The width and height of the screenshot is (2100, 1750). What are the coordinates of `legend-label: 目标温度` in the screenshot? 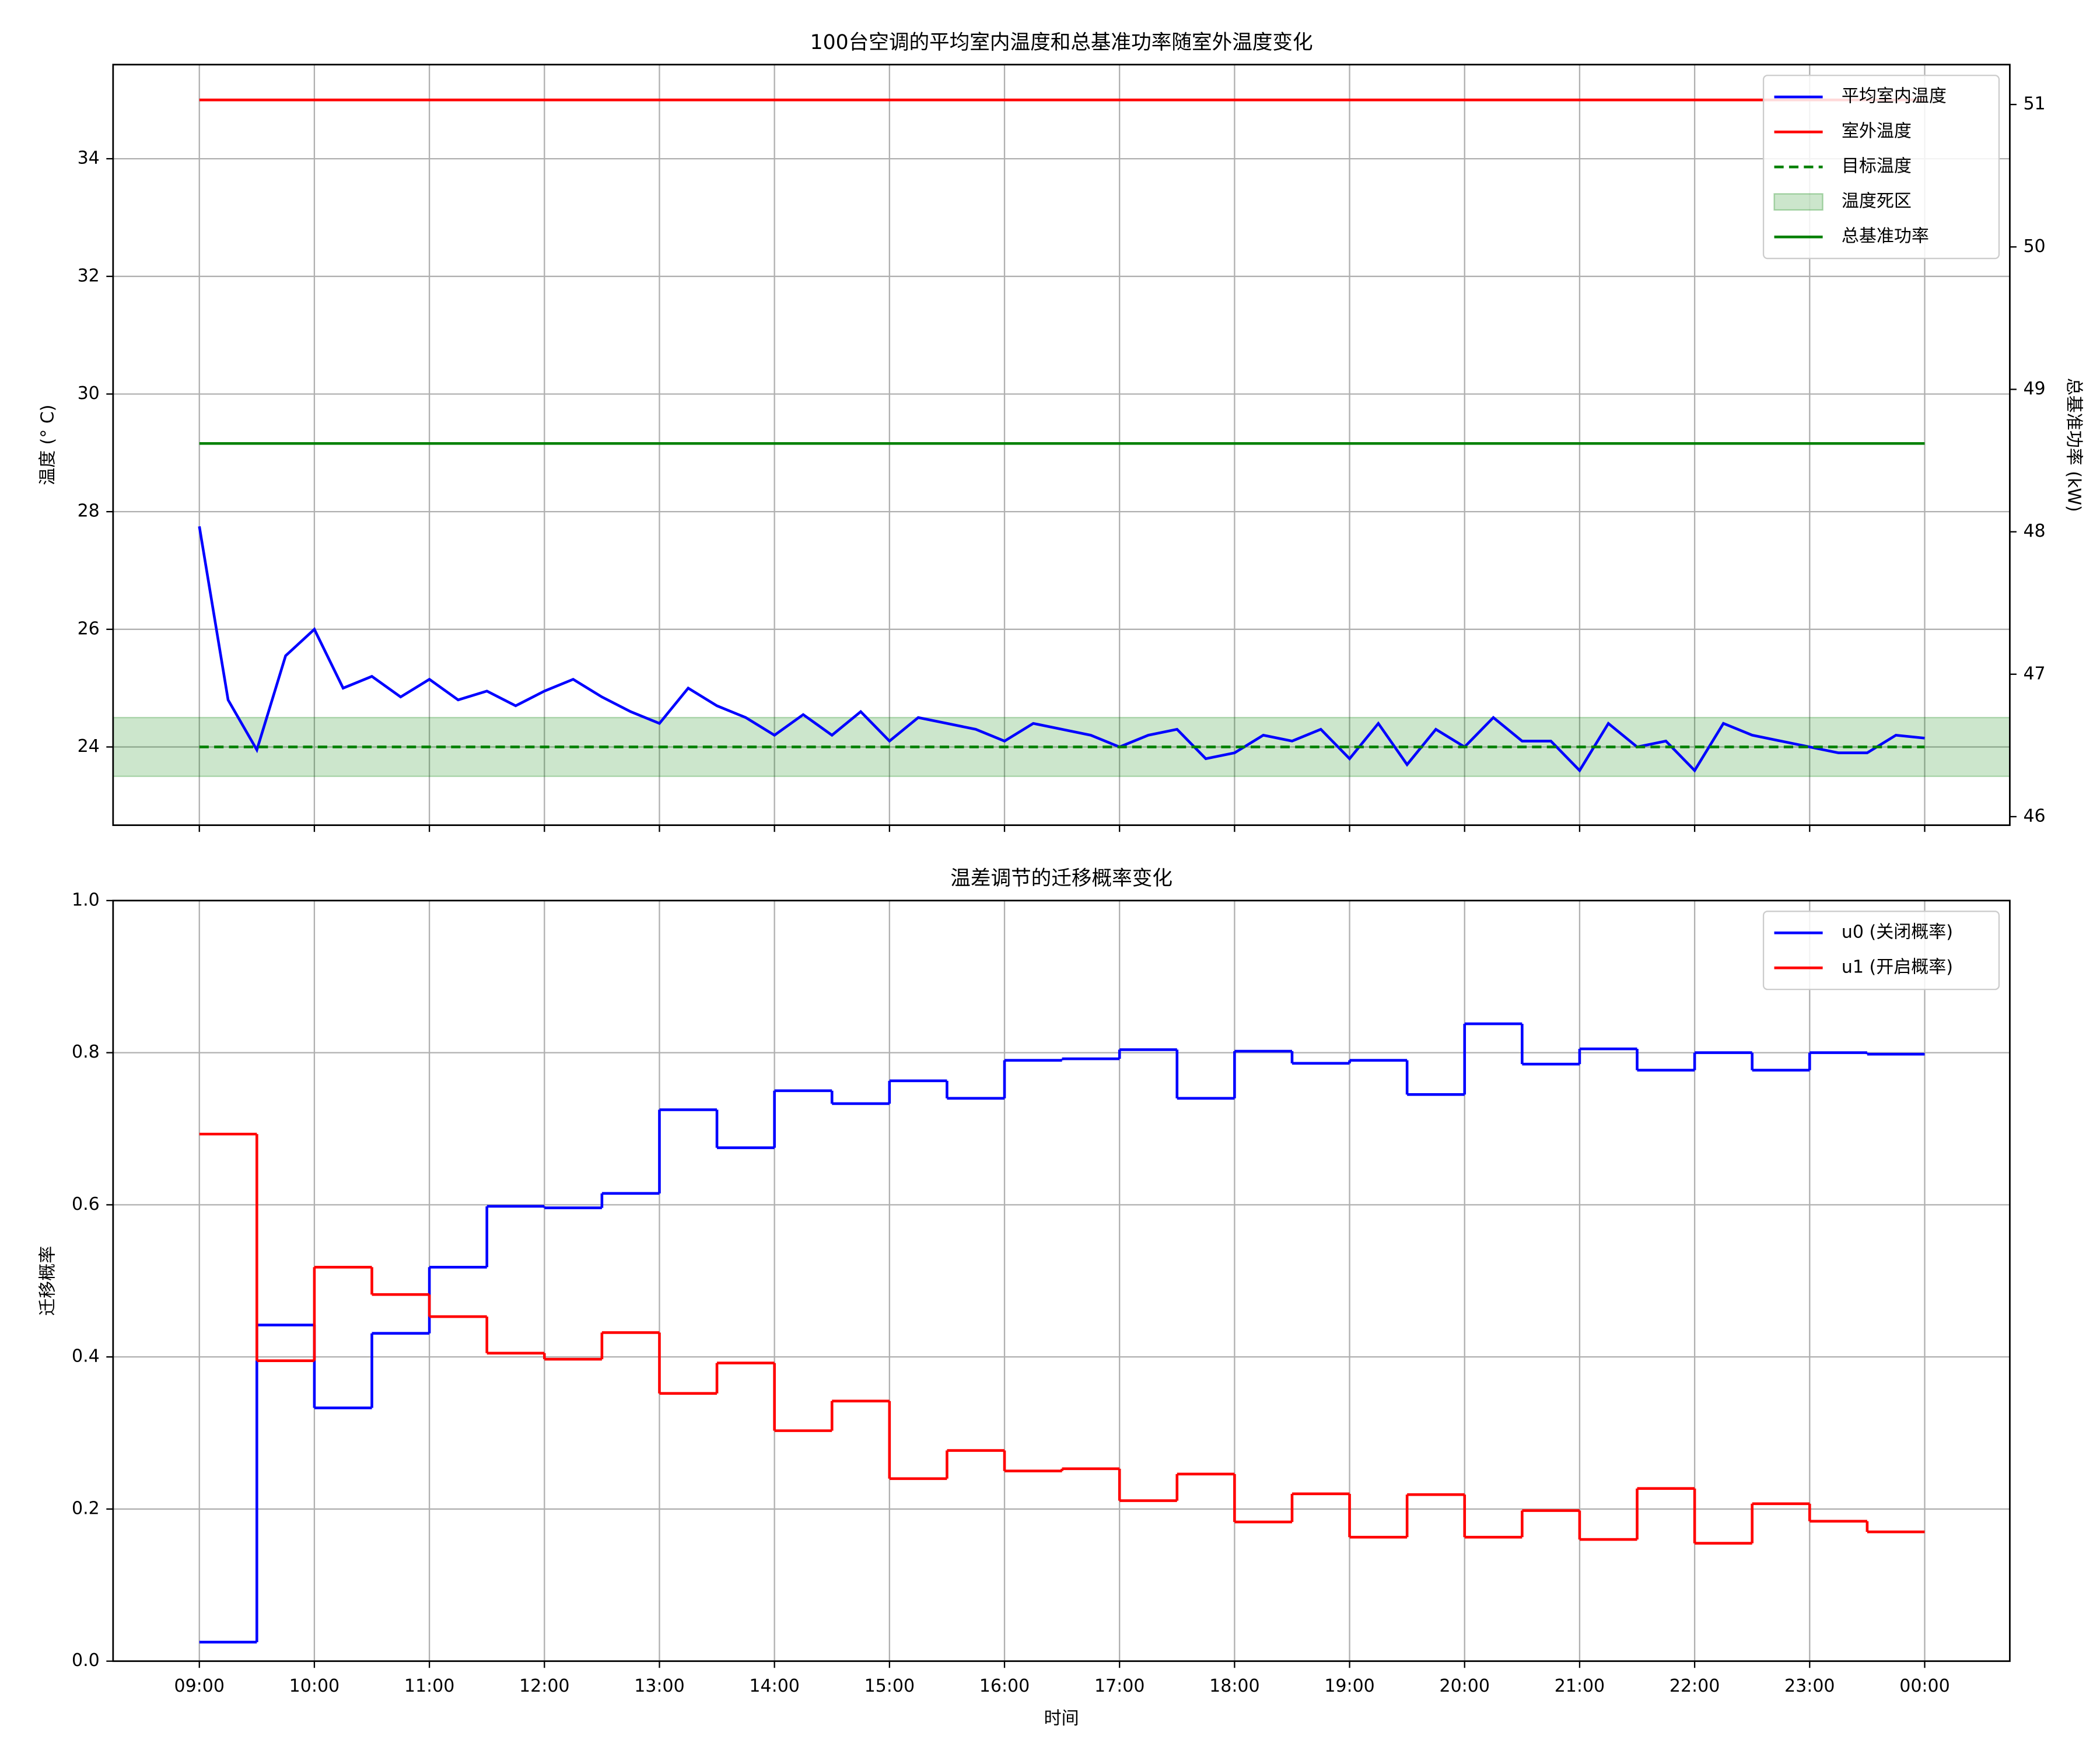 It's located at (1877, 166).